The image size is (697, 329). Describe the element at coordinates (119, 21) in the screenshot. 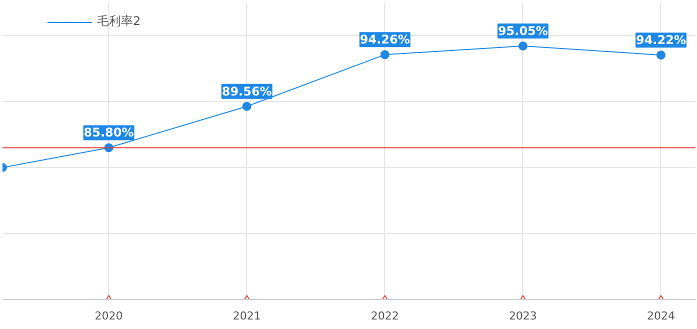

I see `legend-label: 毛利率2` at that location.